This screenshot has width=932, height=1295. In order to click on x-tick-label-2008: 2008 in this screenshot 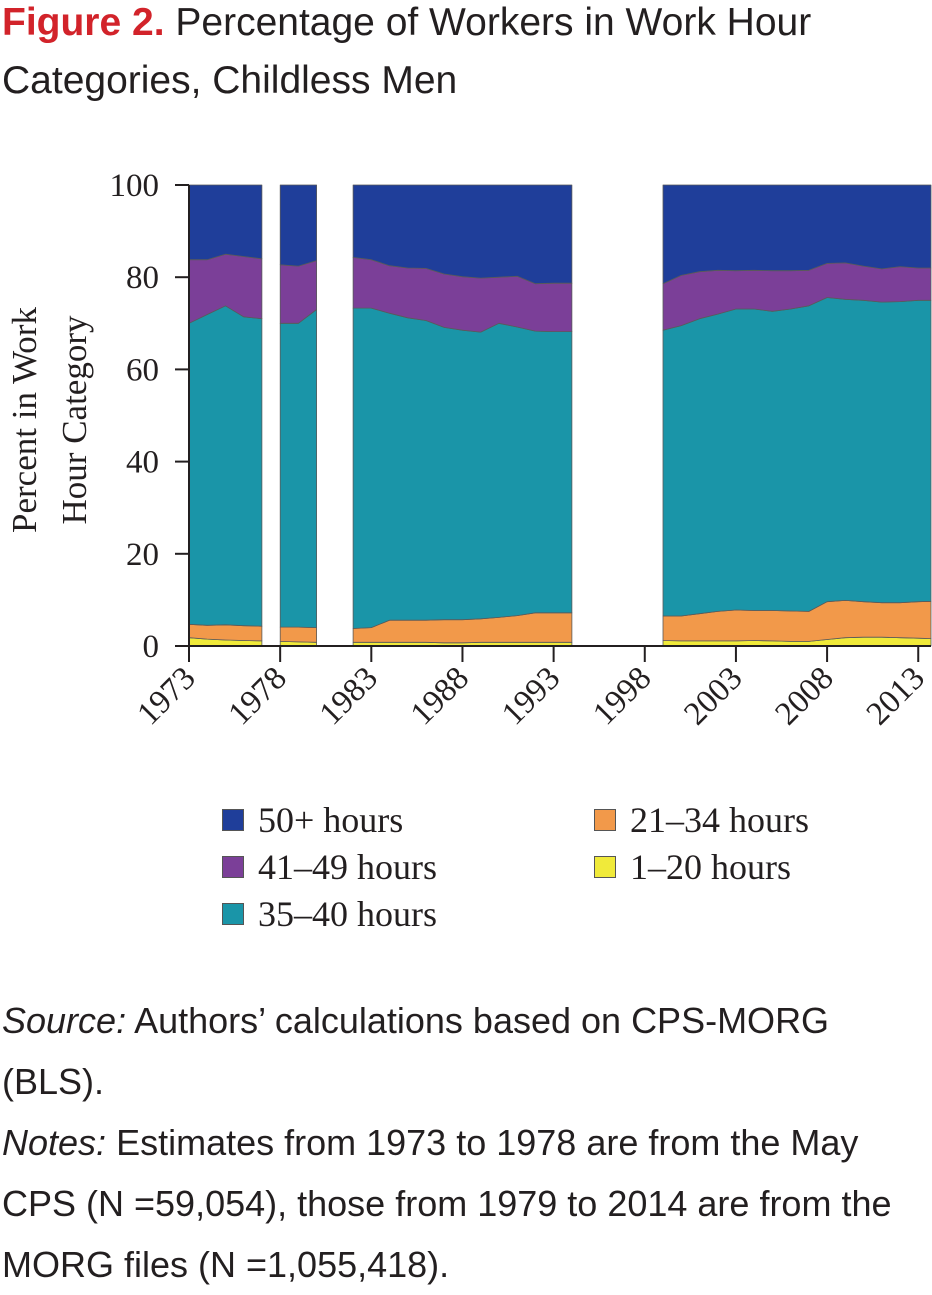, I will do `click(805, 696)`.